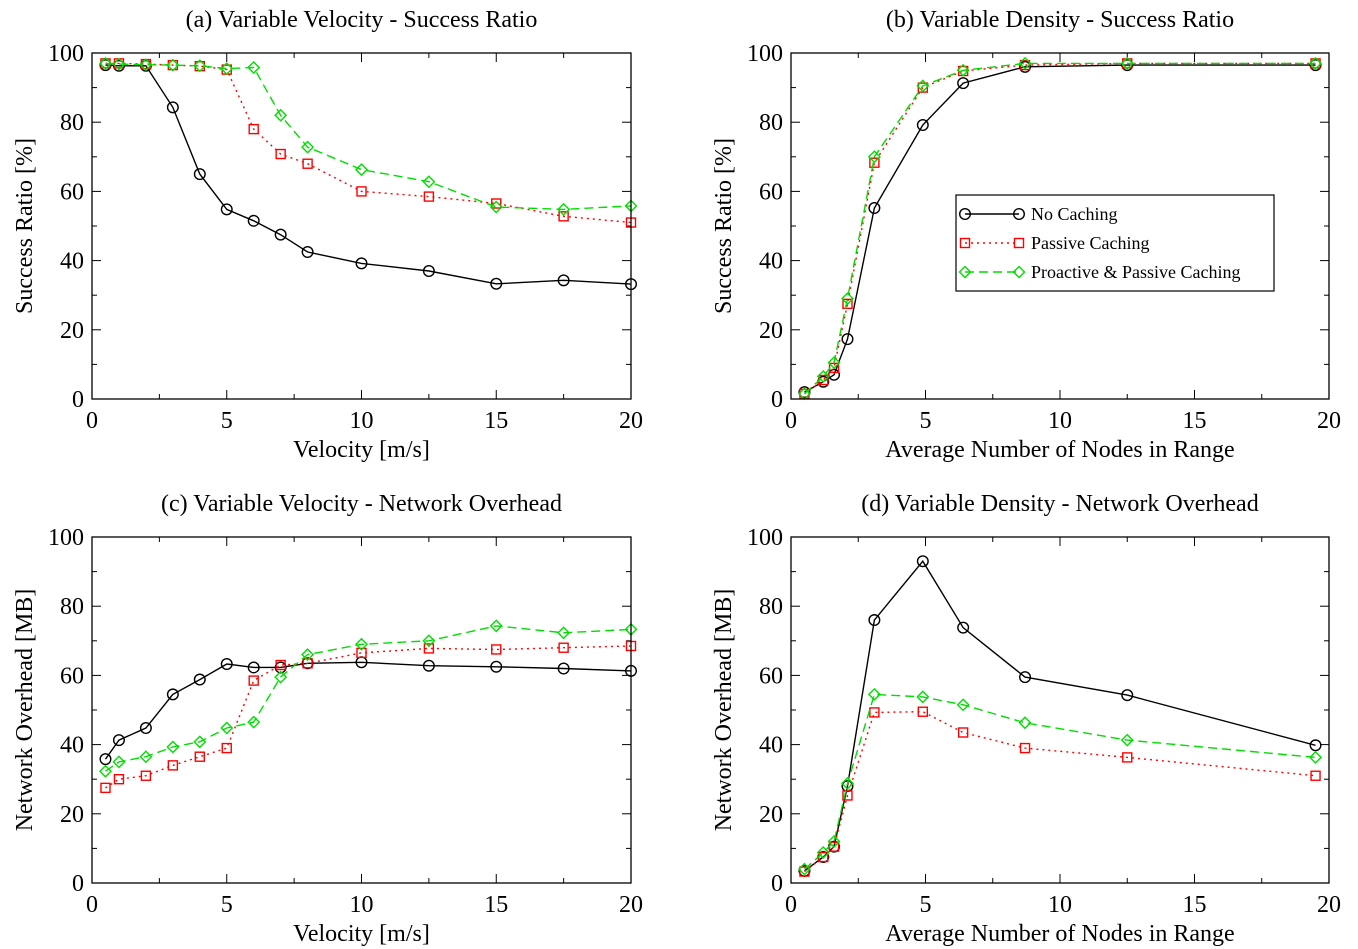  I want to click on y-tick-label: 40, so click(72, 746).